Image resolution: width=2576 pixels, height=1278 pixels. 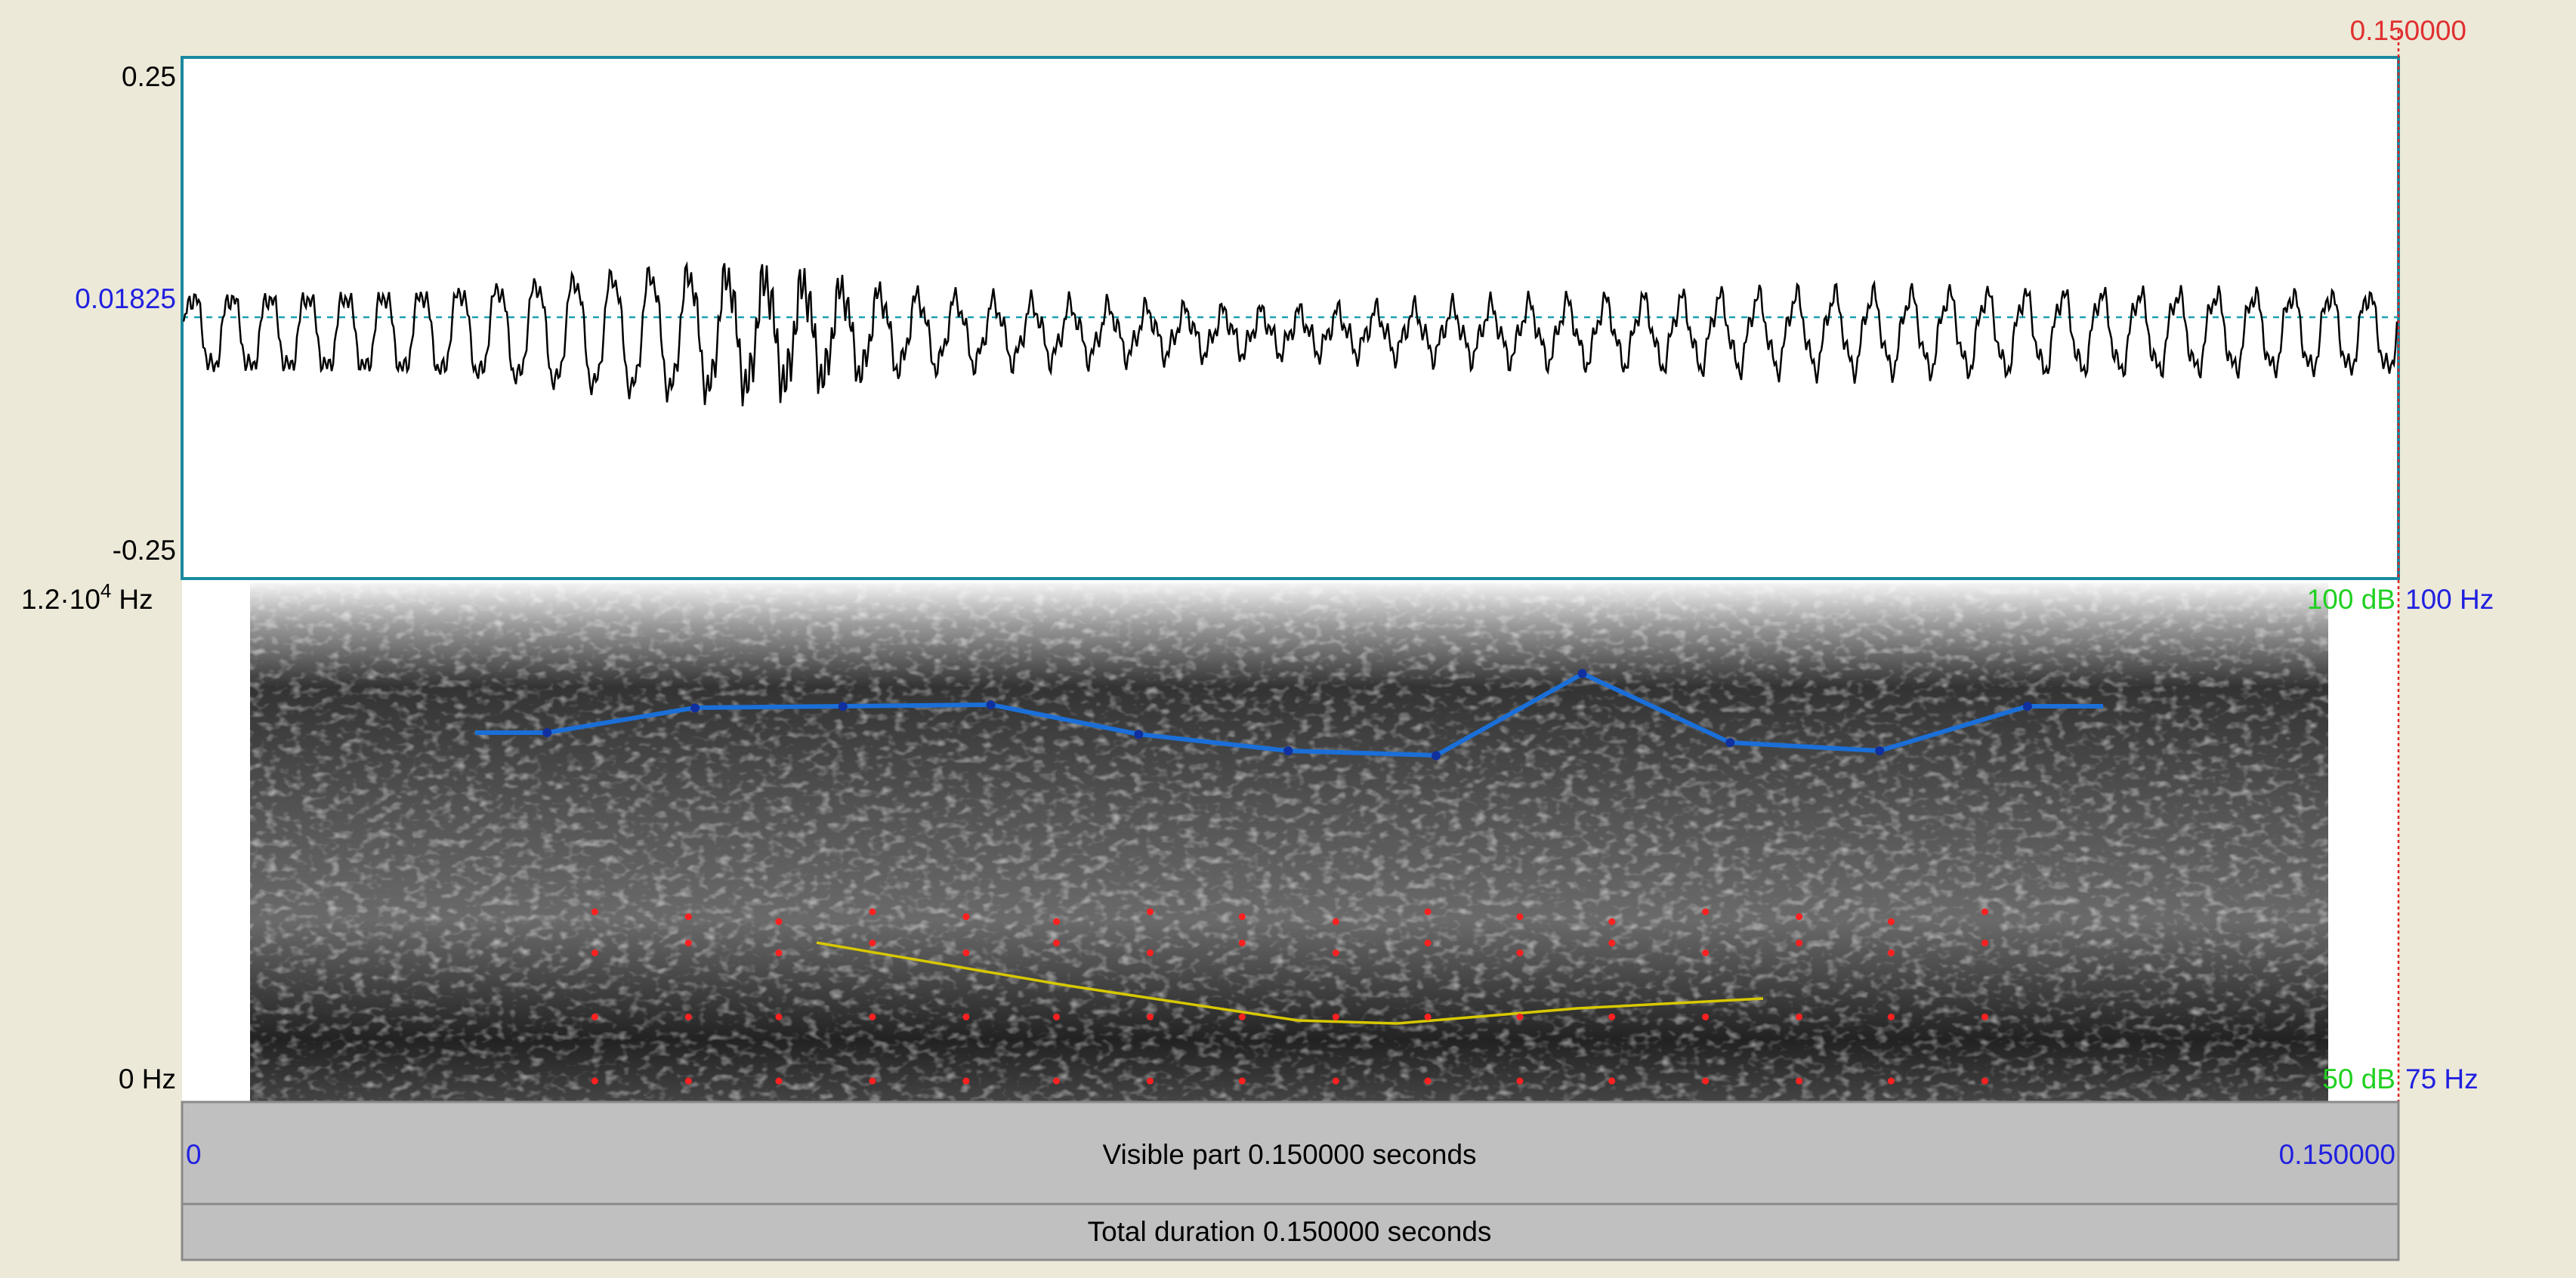 What do you see at coordinates (2351, 599) in the screenshot?
I see `intensity-top: 100 dB` at bounding box center [2351, 599].